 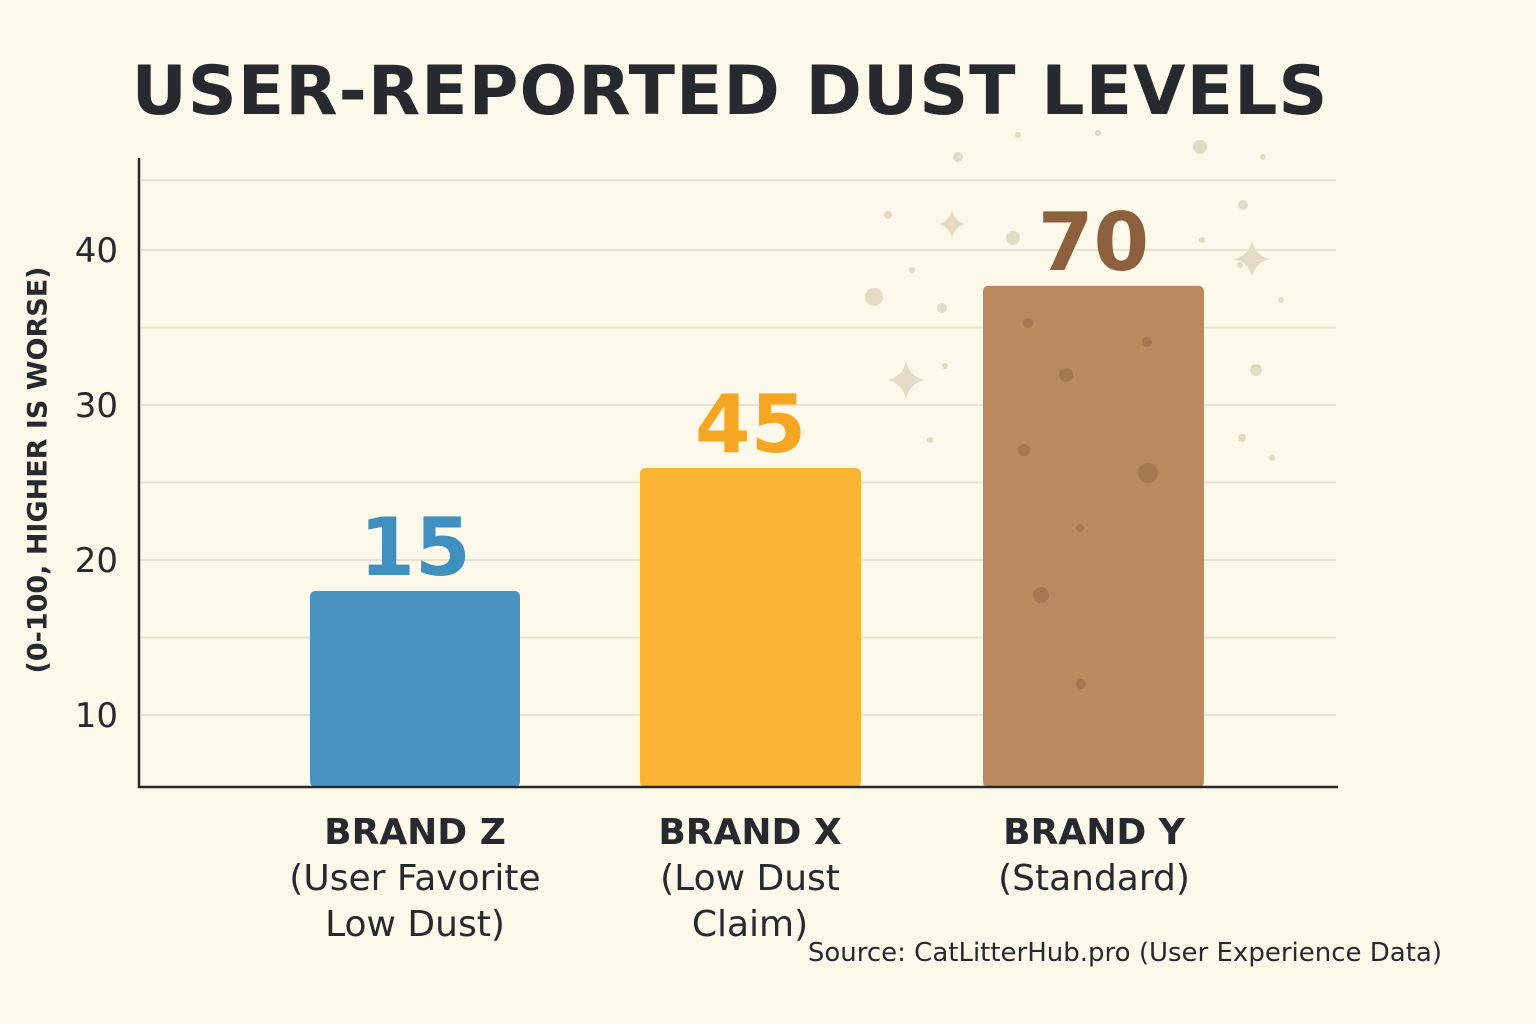 What do you see at coordinates (96, 716) in the screenshot?
I see `y-tick-label: 10` at bounding box center [96, 716].